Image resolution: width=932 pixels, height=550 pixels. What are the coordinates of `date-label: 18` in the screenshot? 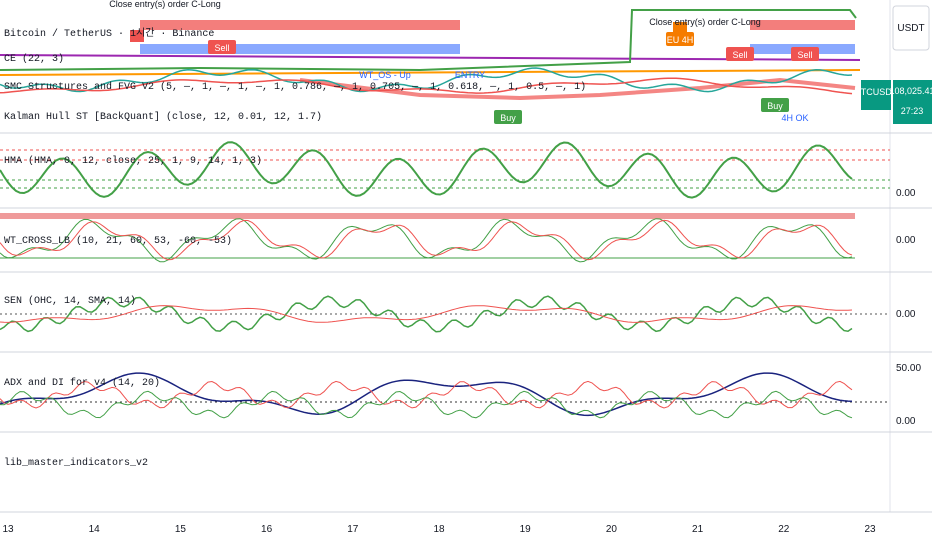 It's located at (439, 529).